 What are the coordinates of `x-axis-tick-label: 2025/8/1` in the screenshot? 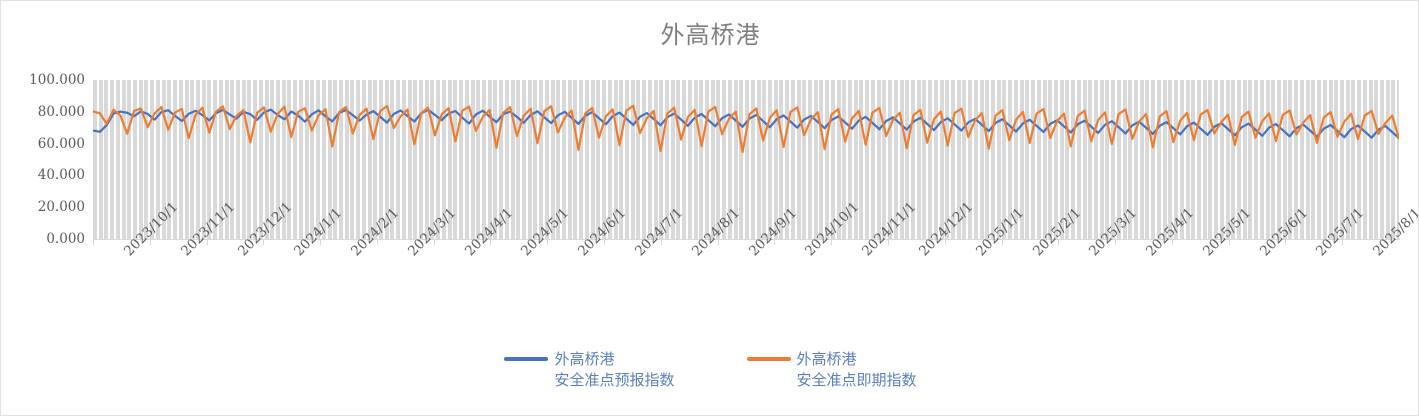 It's located at (1394, 232).